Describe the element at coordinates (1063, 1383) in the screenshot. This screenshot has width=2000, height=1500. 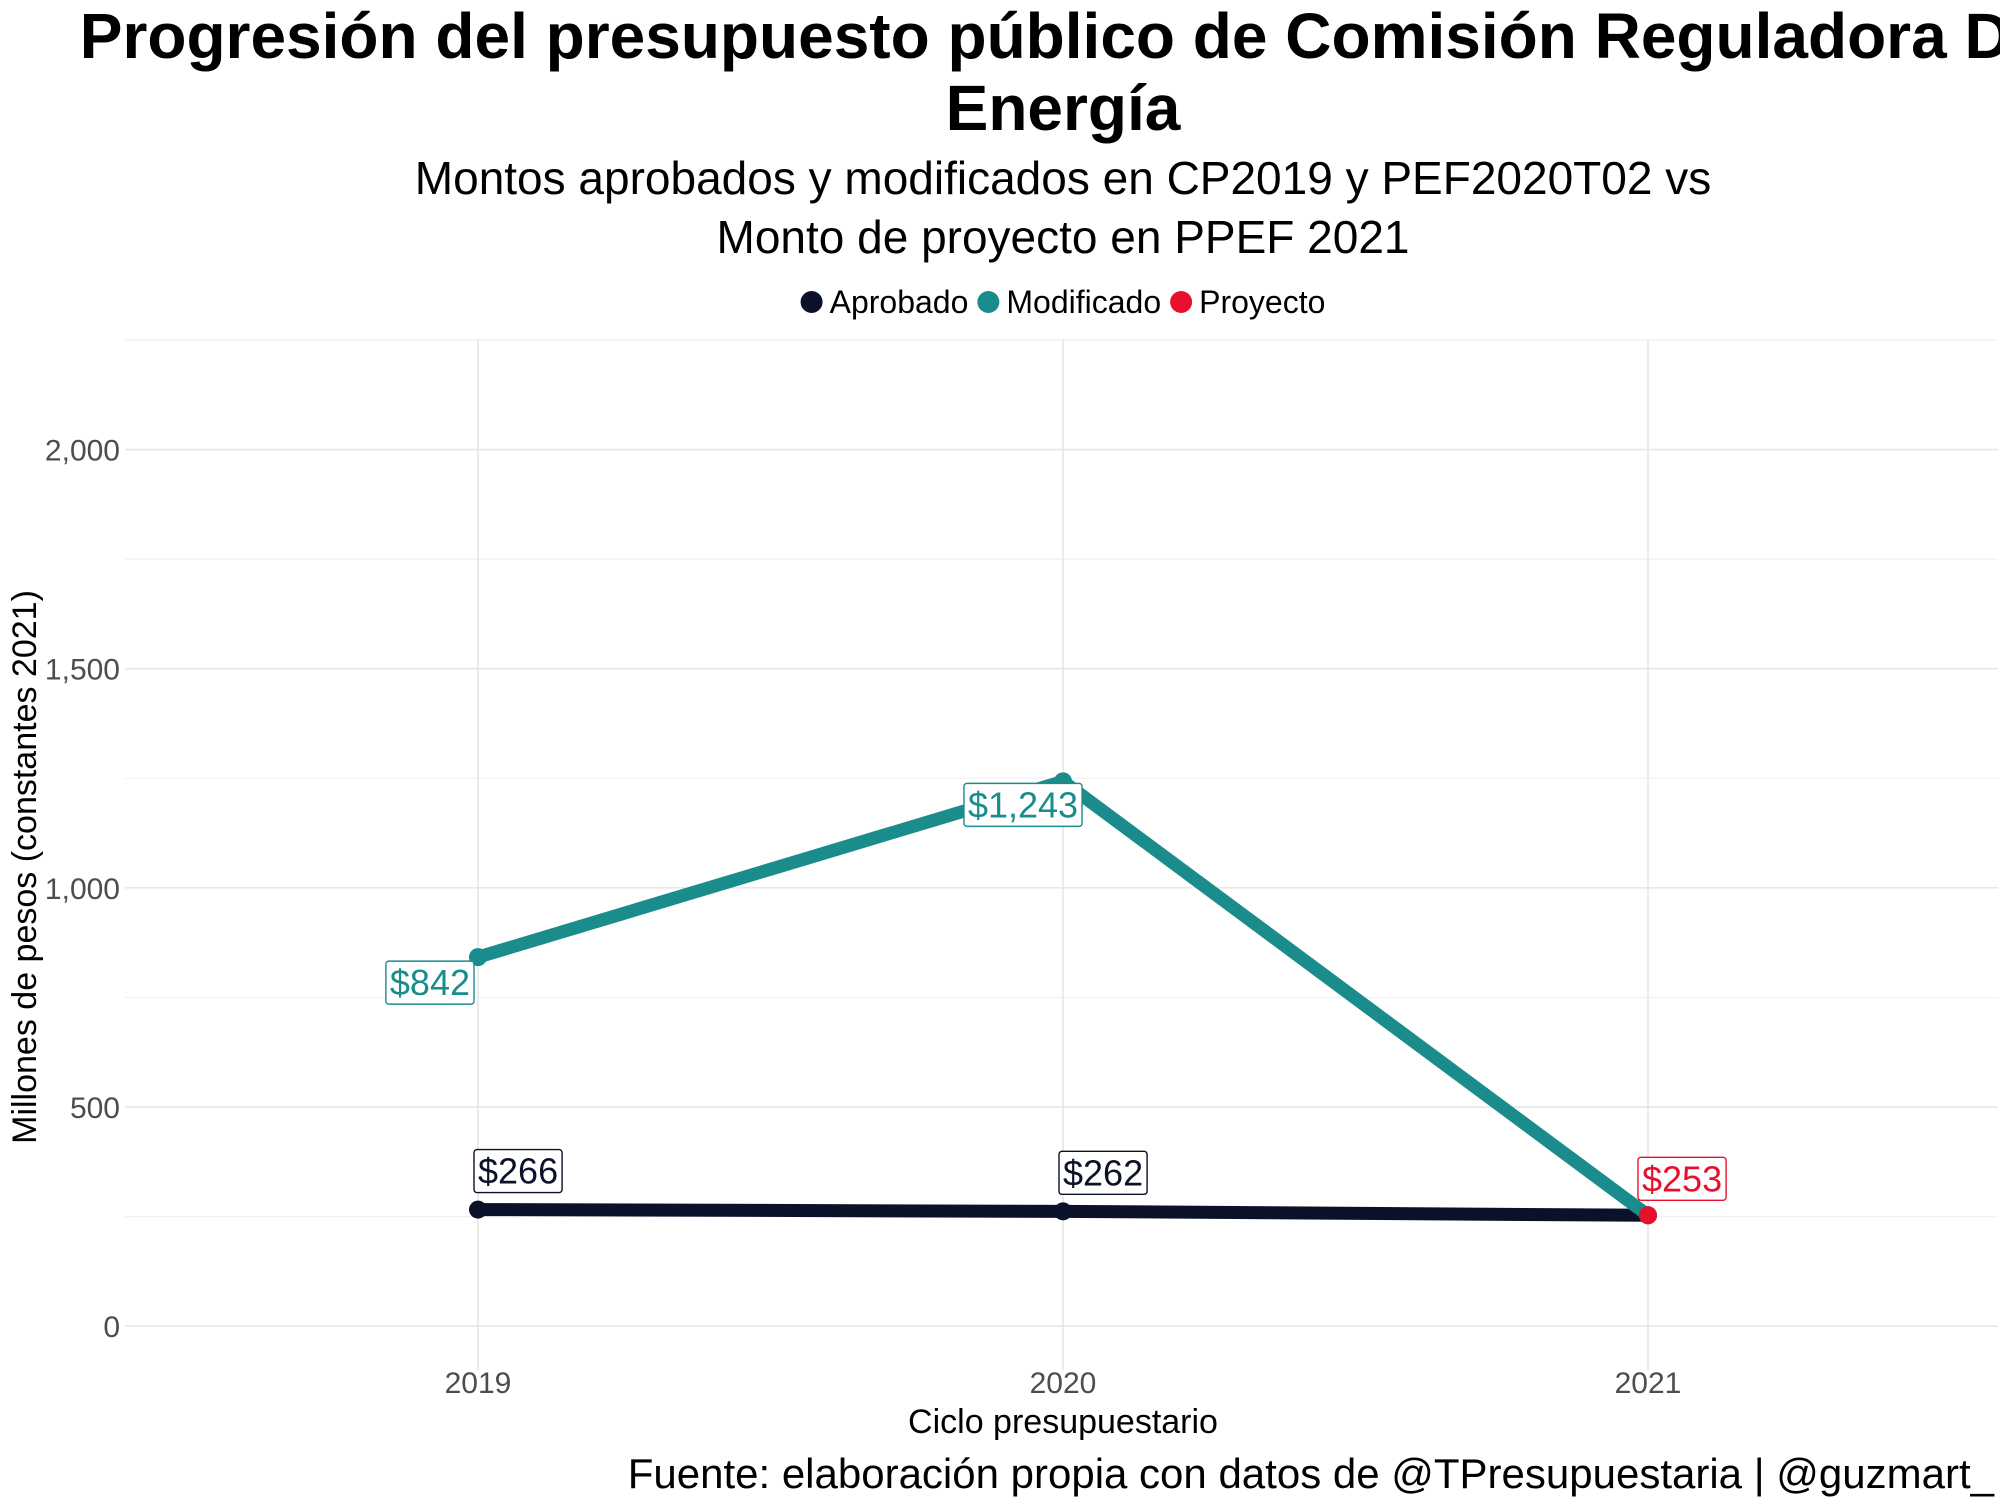
I see `x-tick-label: 2020` at that location.